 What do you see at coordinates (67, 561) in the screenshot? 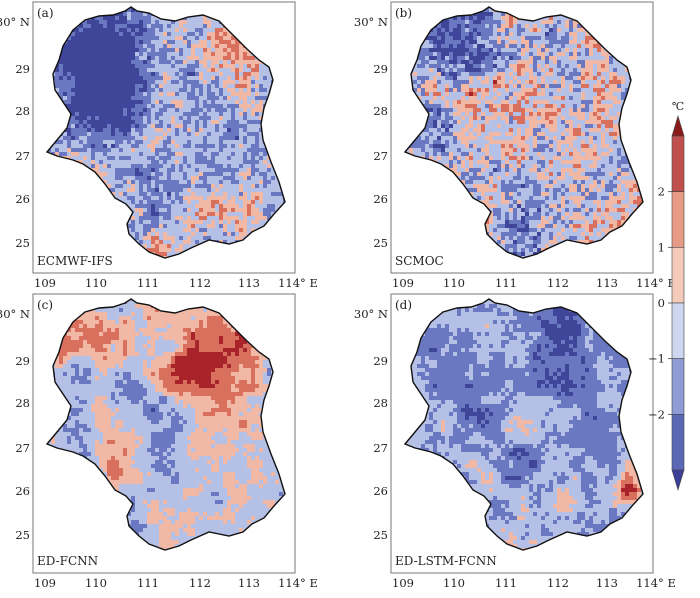
I see `model-name: ED-FCNN` at bounding box center [67, 561].